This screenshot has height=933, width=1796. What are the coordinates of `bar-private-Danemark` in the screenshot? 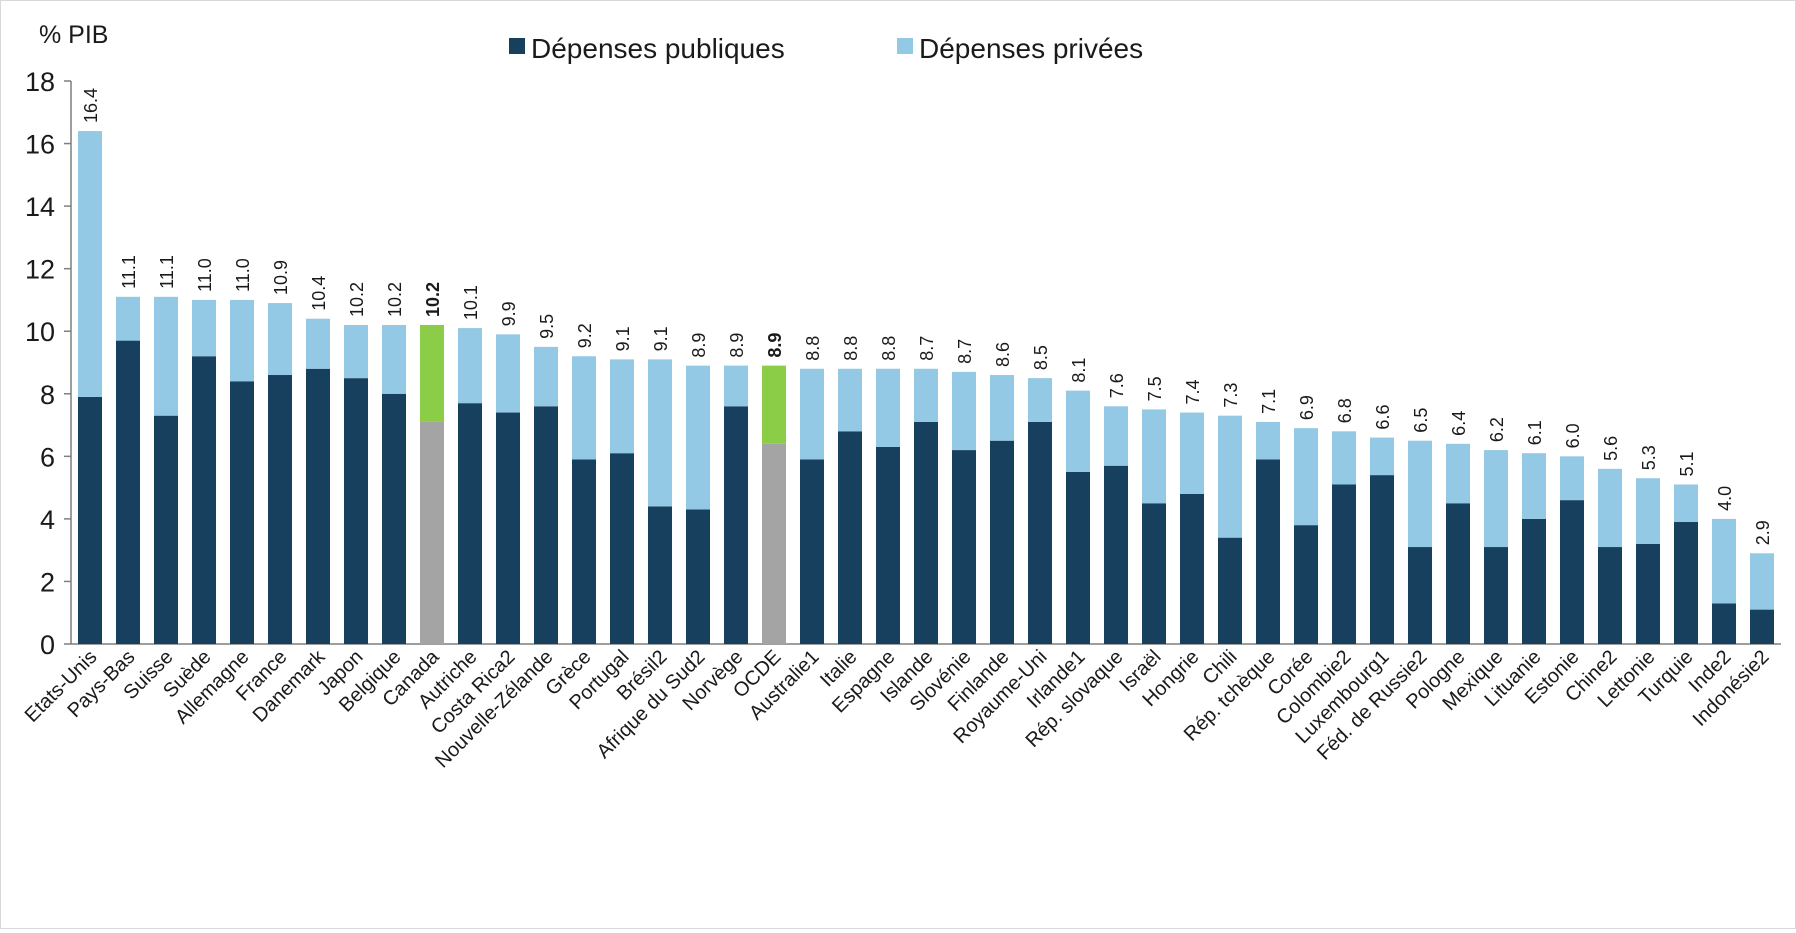 It's located at (318, 343).